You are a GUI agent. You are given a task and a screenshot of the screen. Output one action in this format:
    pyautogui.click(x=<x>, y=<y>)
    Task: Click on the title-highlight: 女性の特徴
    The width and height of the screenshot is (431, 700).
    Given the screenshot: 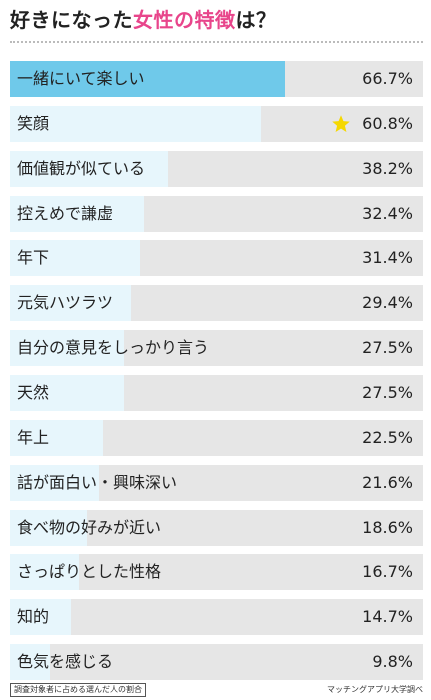 What is the action you would take?
    pyautogui.click(x=184, y=20)
    